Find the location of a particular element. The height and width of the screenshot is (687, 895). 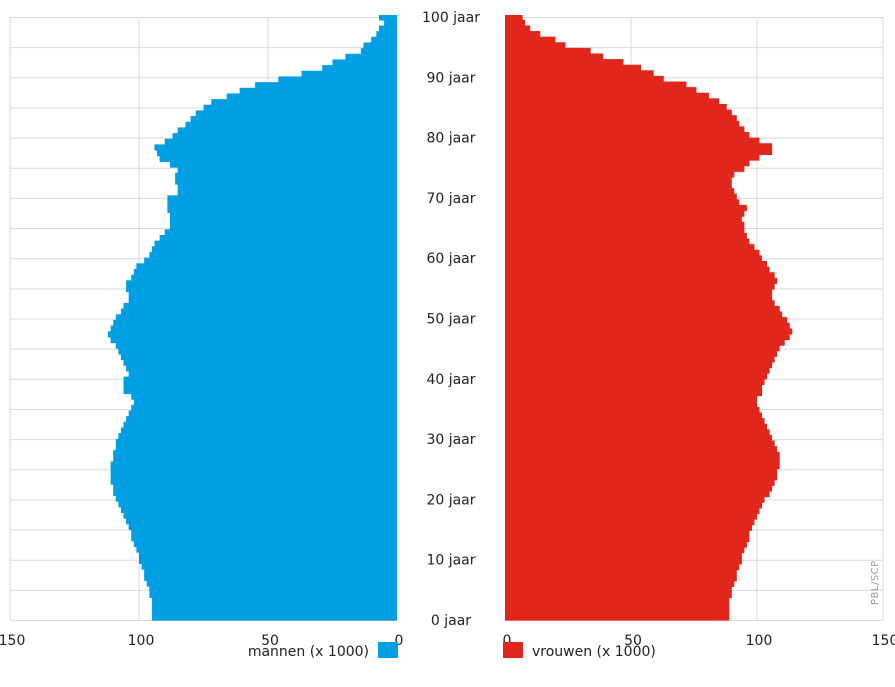

age-label: 30 jaar is located at coordinates (450, 440).